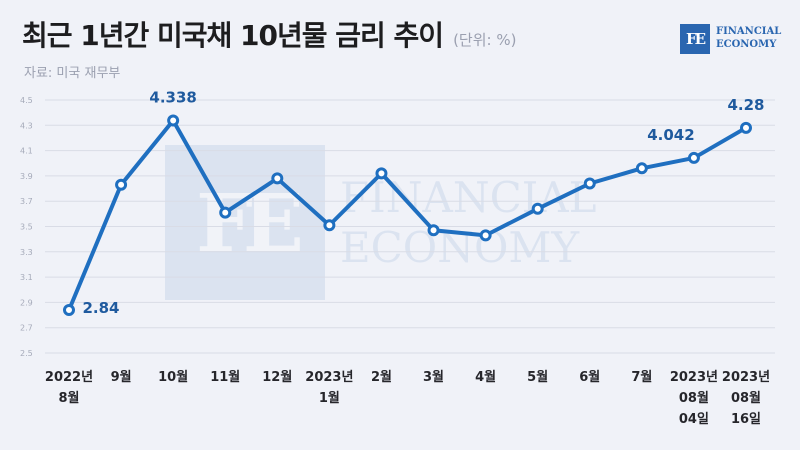 This screenshot has height=450, width=800. Describe the element at coordinates (748, 38) in the screenshot. I see `brand-wordmark: FINANCIAL ECONOMY` at that location.